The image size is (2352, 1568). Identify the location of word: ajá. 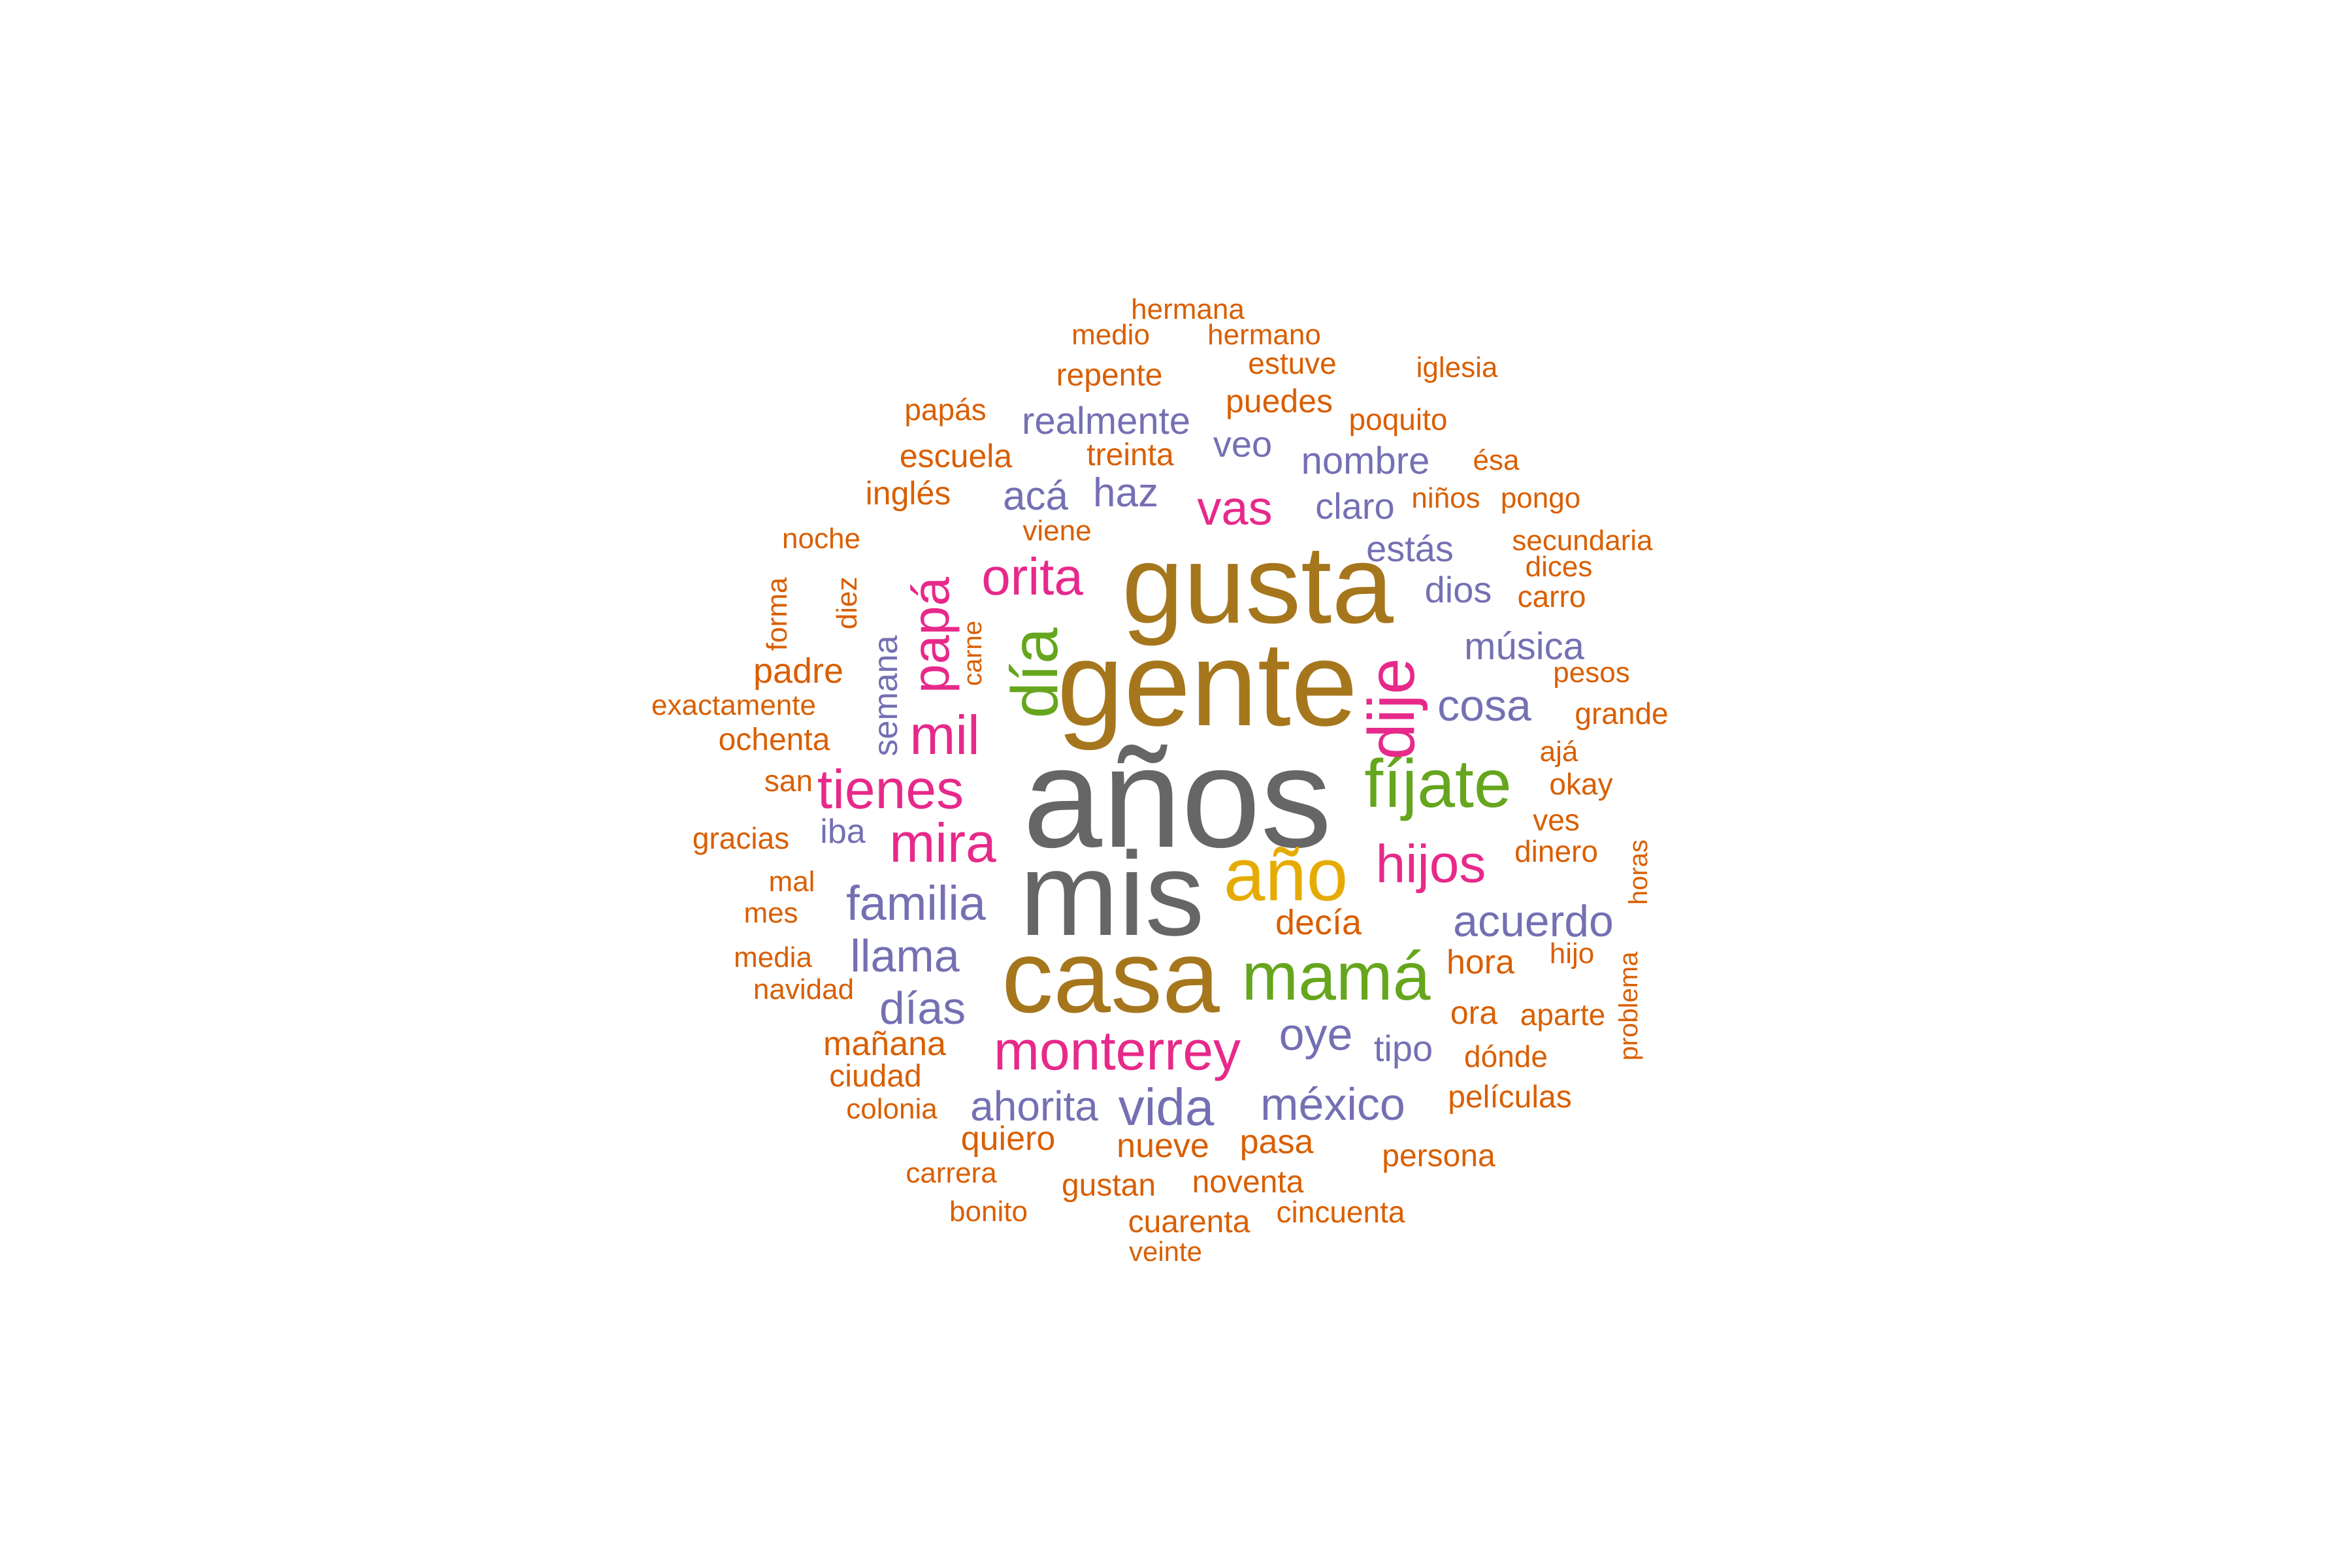
(1558, 752).